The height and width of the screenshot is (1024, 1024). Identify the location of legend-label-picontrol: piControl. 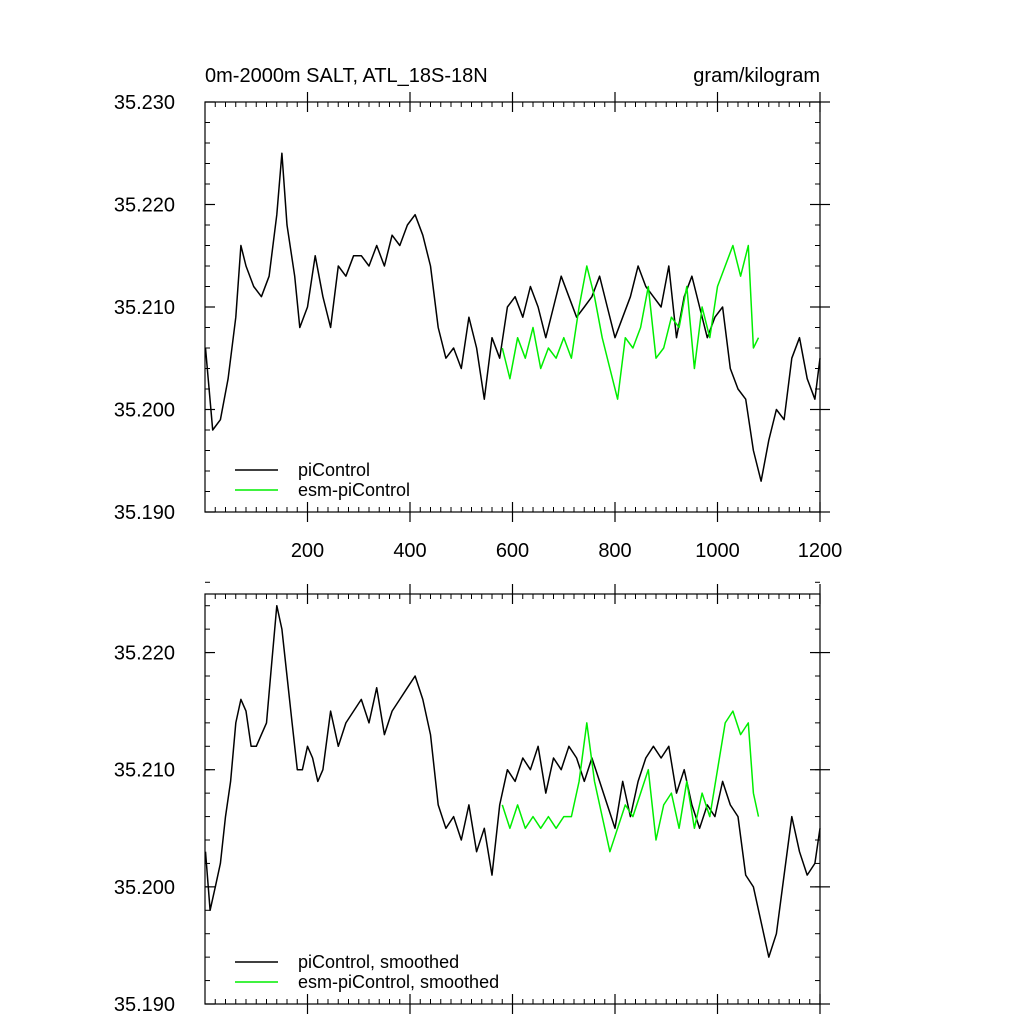
(334, 470).